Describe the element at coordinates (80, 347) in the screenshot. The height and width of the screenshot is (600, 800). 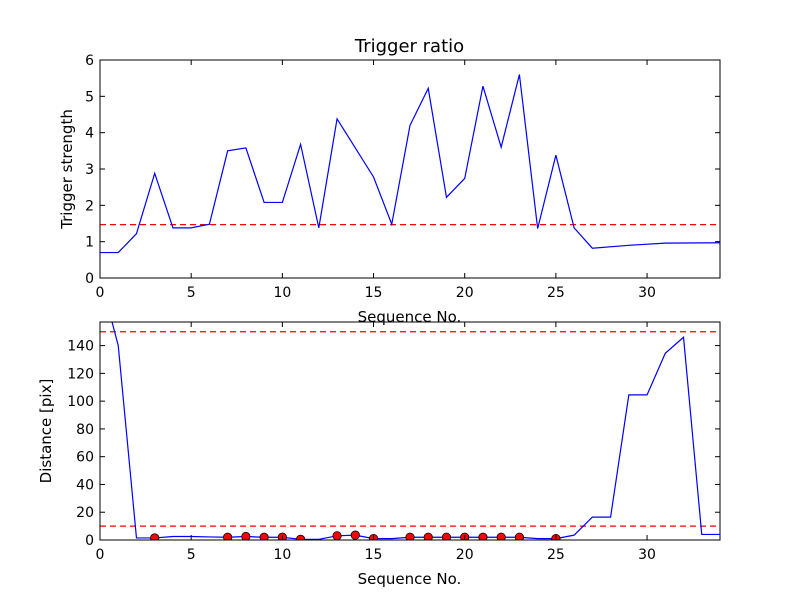
I see `y-tick-label: 140` at that location.